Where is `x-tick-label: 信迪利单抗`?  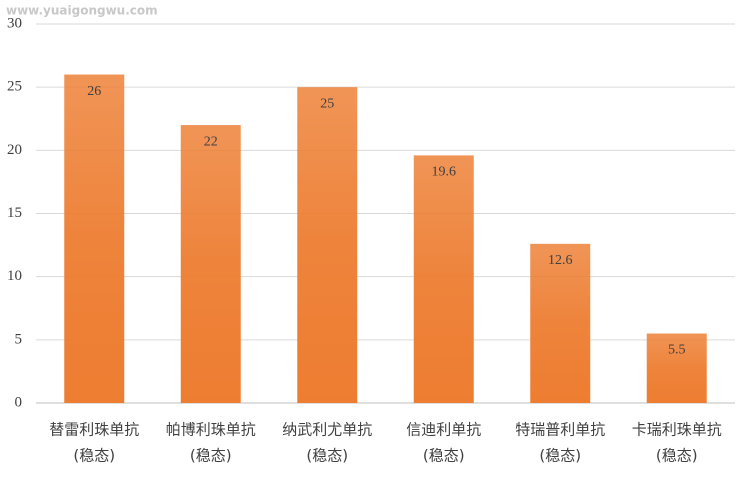
x-tick-label: 信迪利单抗 is located at coordinates (443, 430).